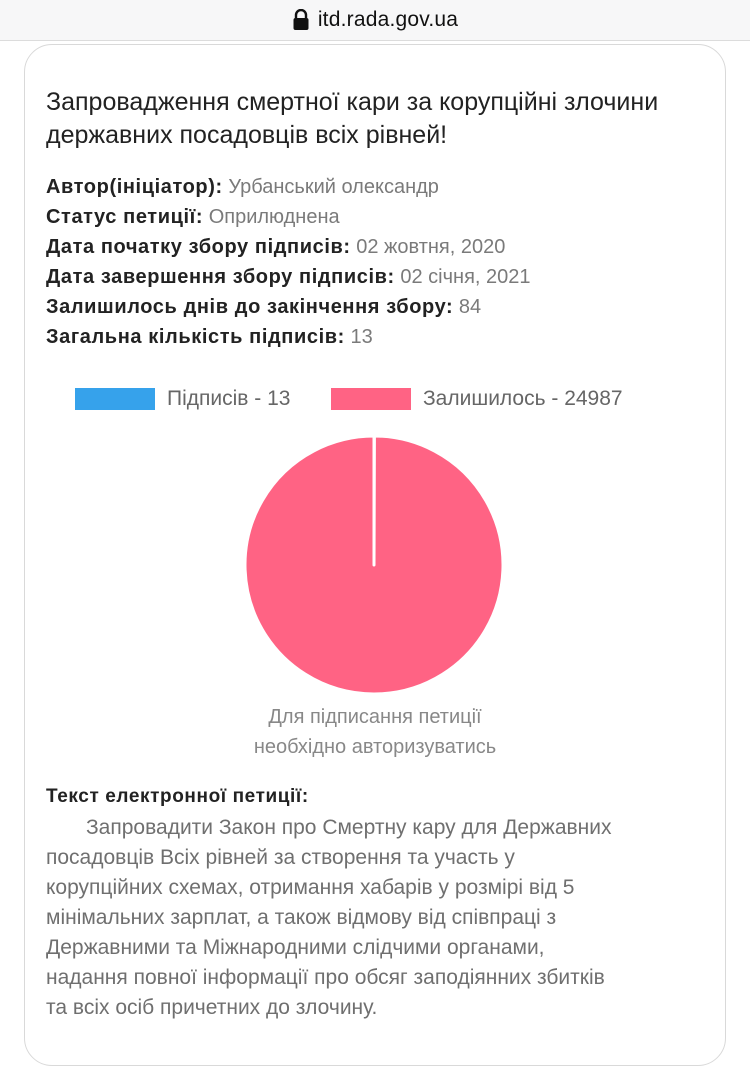 The width and height of the screenshot is (750, 1066). Describe the element at coordinates (388, 20) in the screenshot. I see `url-domain: itd.rada.gov.ua` at that location.